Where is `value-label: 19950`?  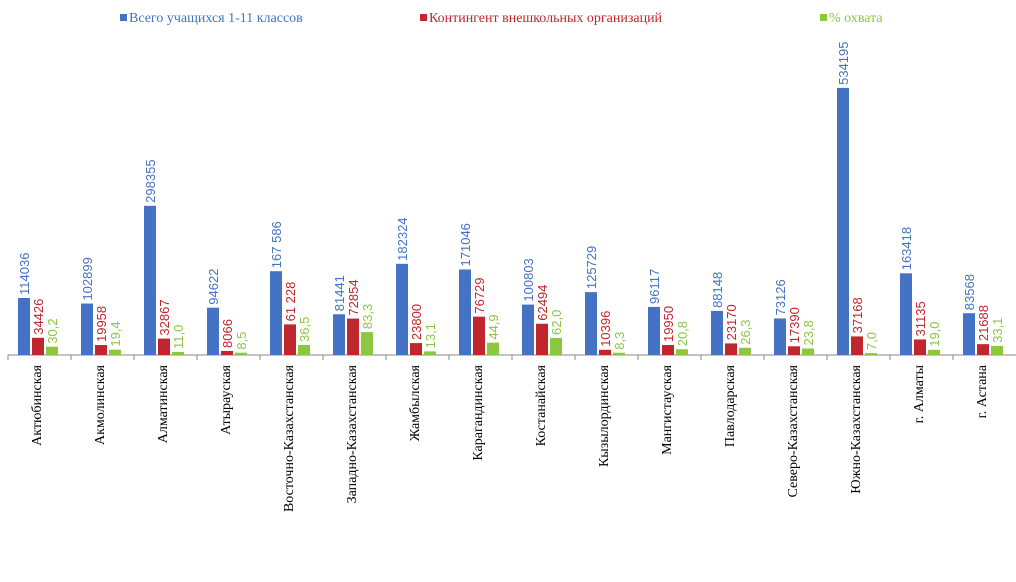 value-label: 19950 is located at coordinates (668, 324).